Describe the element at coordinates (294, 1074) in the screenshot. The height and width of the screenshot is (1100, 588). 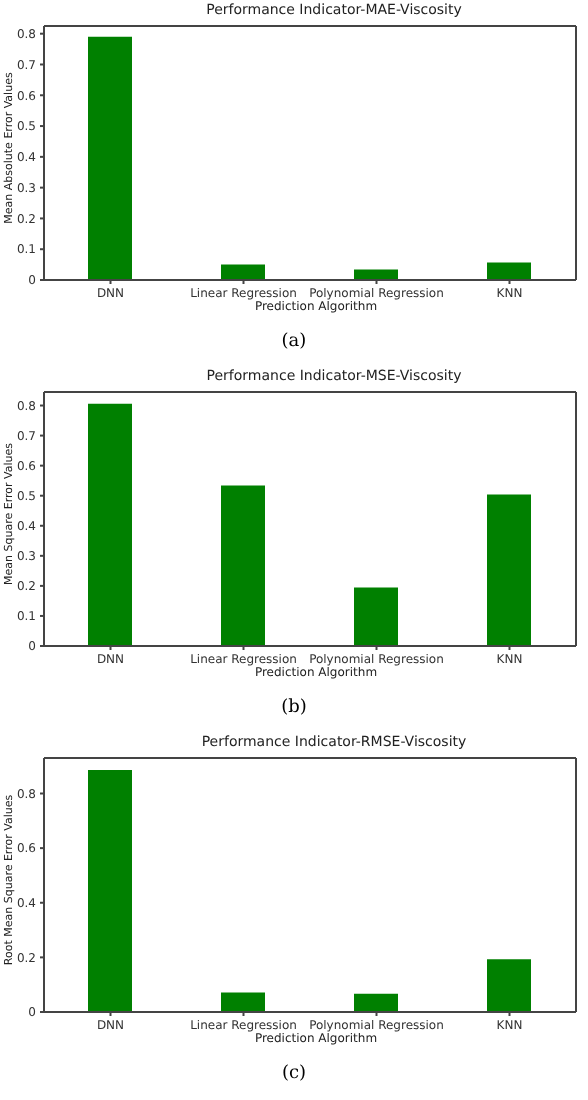
I see `text: (c)` at that location.